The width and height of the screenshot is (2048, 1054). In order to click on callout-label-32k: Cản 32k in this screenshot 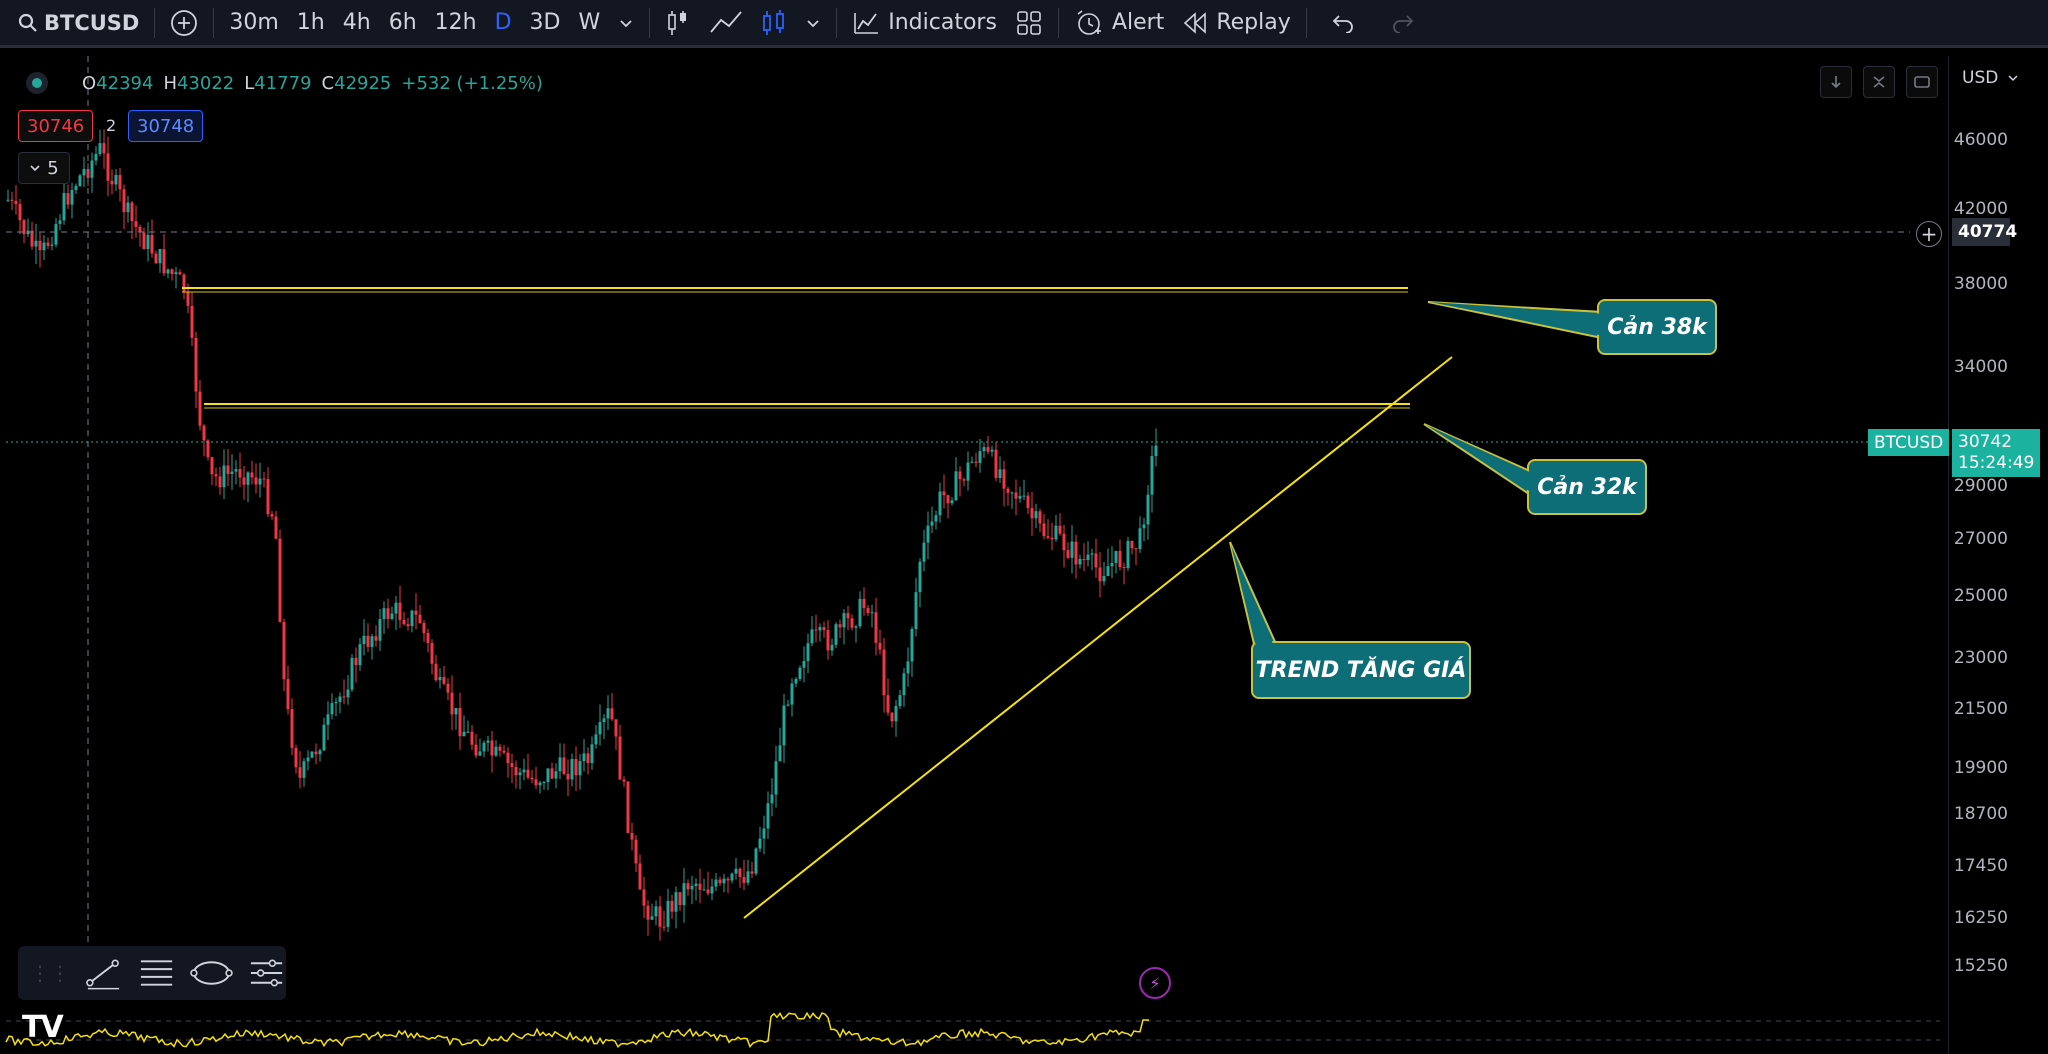, I will do `click(1587, 487)`.